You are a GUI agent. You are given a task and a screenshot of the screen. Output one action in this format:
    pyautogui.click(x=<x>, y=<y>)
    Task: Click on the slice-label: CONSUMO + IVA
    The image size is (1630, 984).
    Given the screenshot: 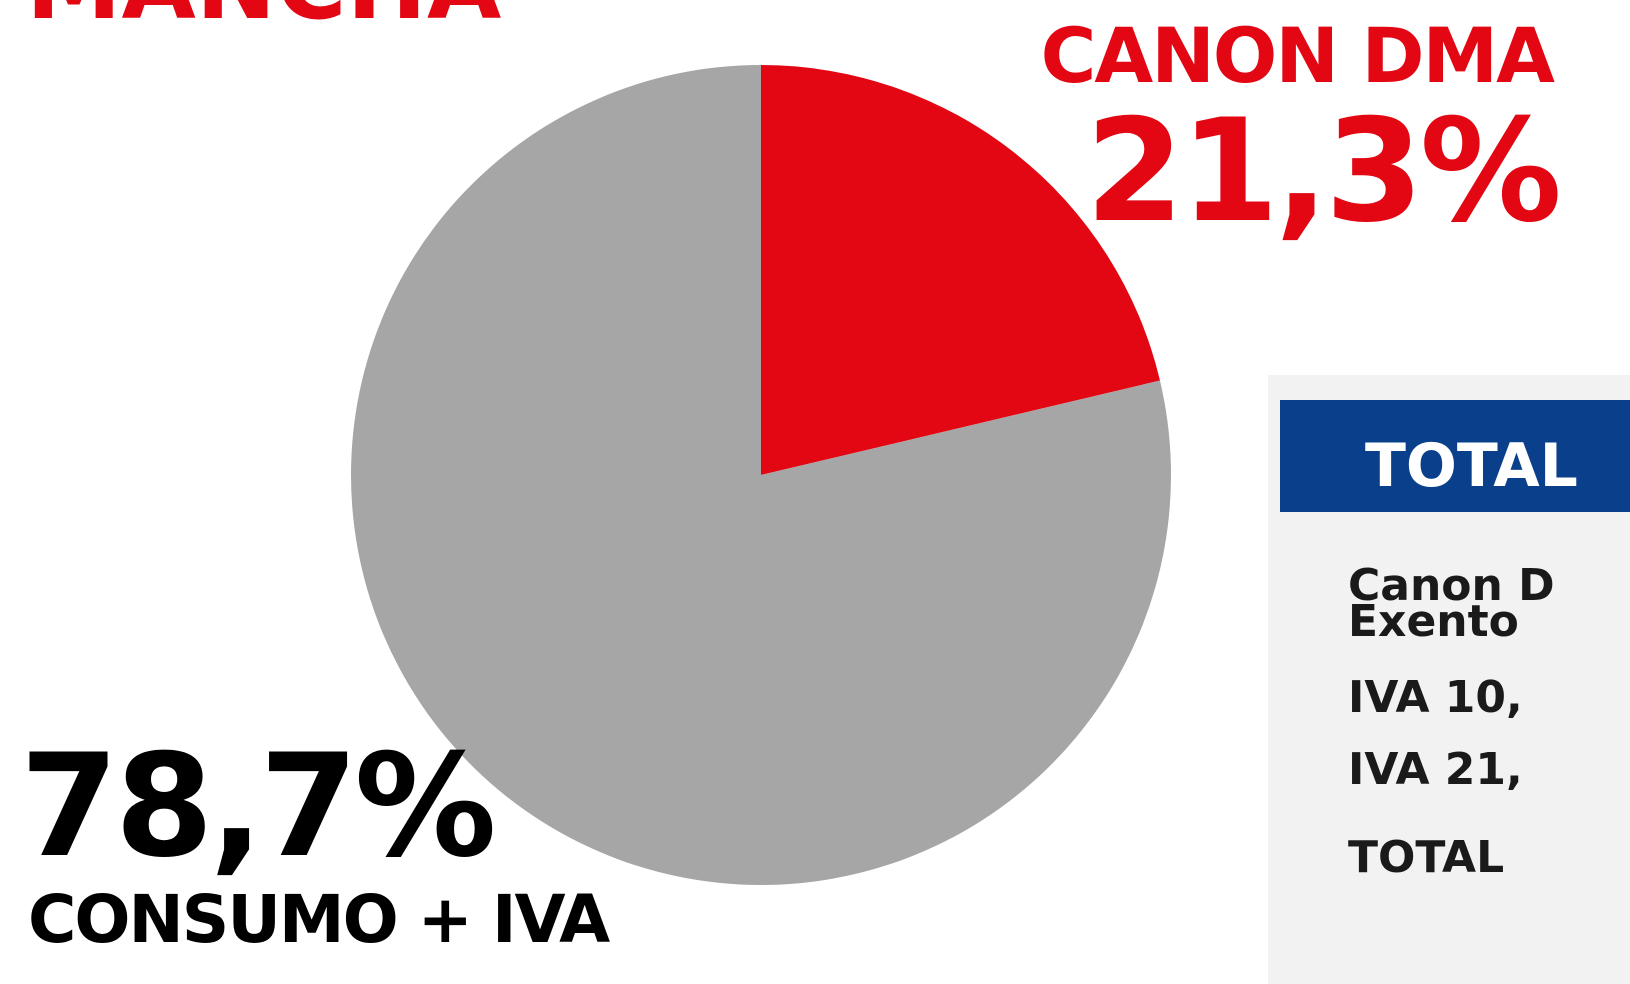 What is the action you would take?
    pyautogui.click(x=319, y=919)
    